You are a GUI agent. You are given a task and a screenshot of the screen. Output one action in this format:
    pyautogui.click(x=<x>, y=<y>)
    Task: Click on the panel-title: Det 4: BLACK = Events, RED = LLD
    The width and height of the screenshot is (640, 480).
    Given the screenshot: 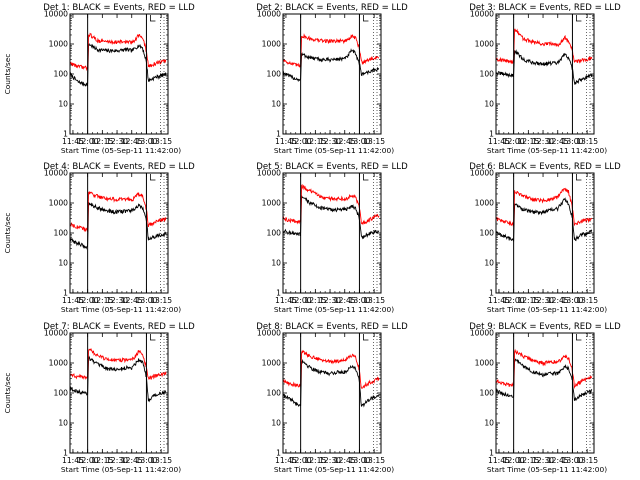 What is the action you would take?
    pyautogui.click(x=119, y=167)
    